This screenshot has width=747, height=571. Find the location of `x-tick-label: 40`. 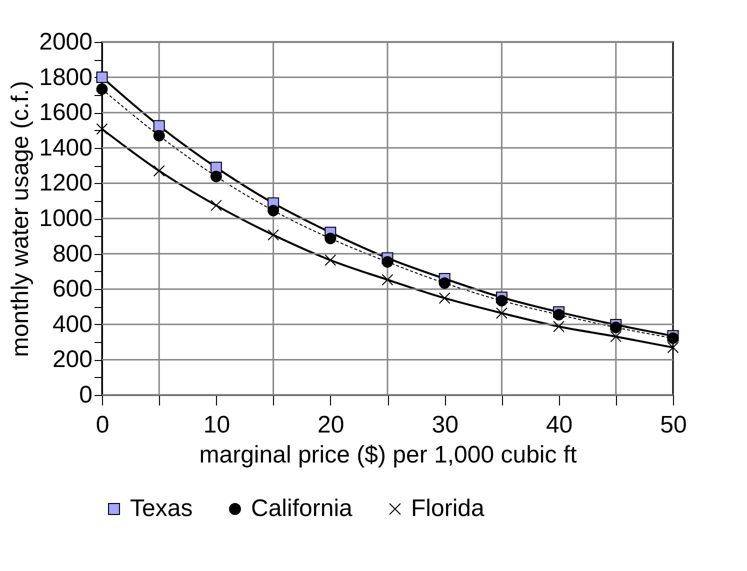

x-tick-label: 40 is located at coordinates (559, 425).